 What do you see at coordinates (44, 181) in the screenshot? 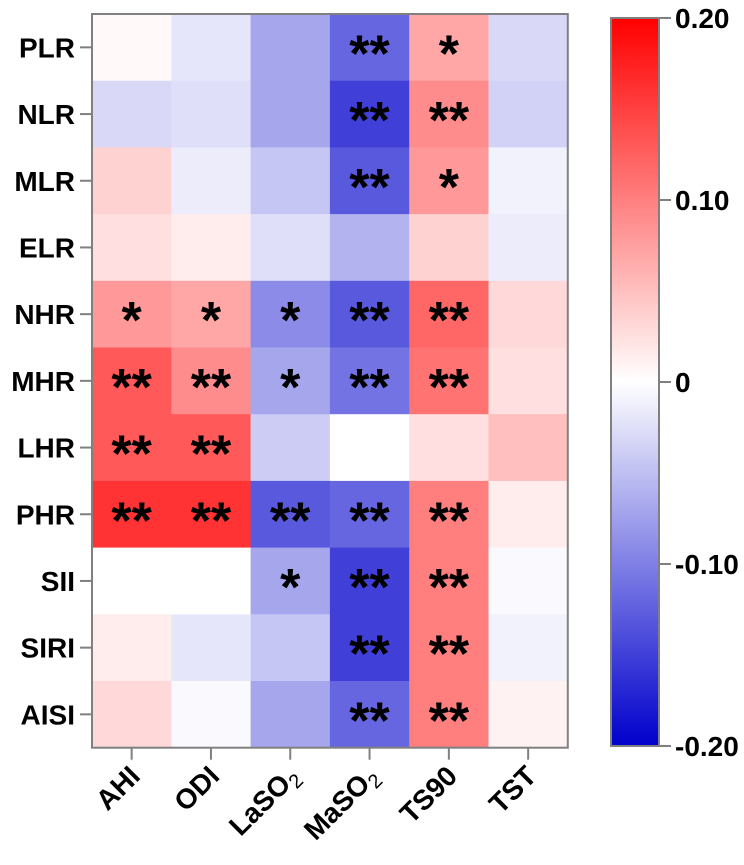
I see `row-label: MLR` at bounding box center [44, 181].